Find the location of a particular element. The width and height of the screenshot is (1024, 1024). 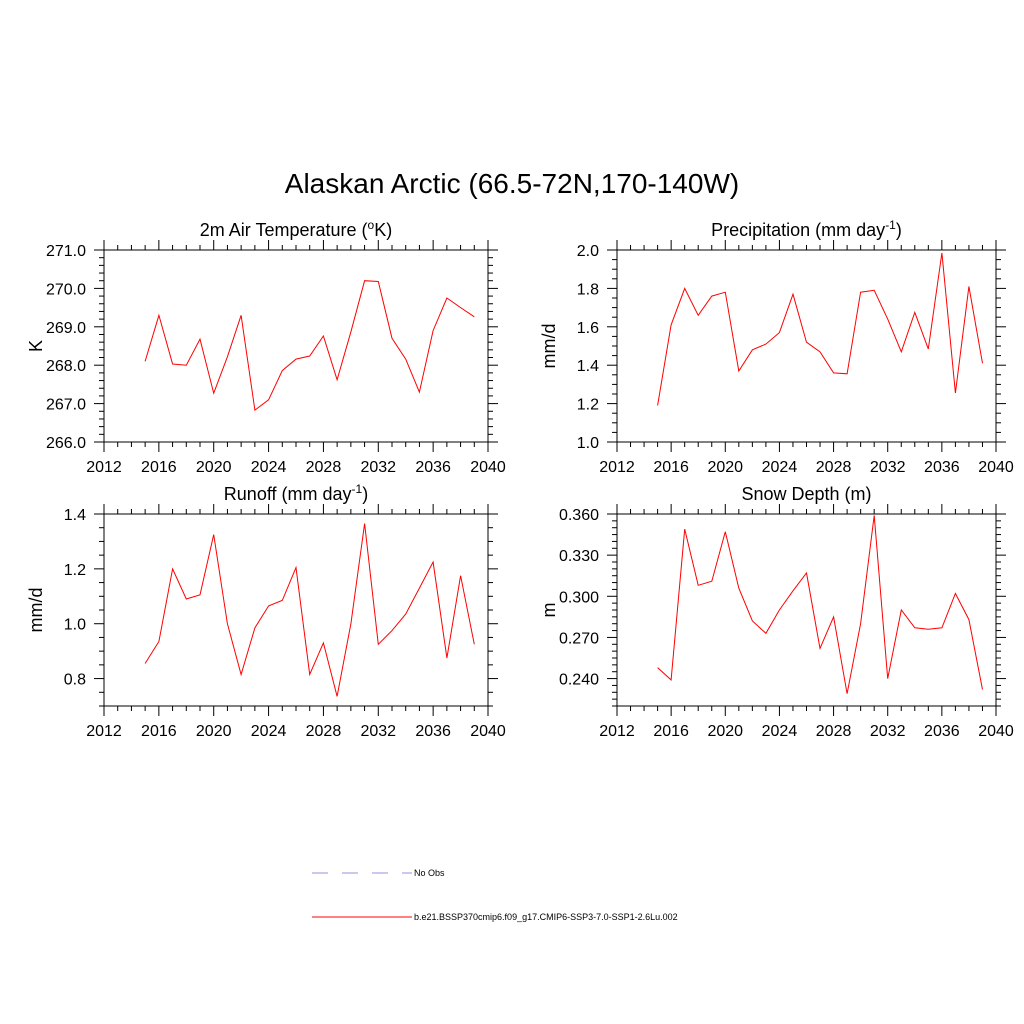

panel-title: Snow Depth (m) is located at coordinates (806, 494).